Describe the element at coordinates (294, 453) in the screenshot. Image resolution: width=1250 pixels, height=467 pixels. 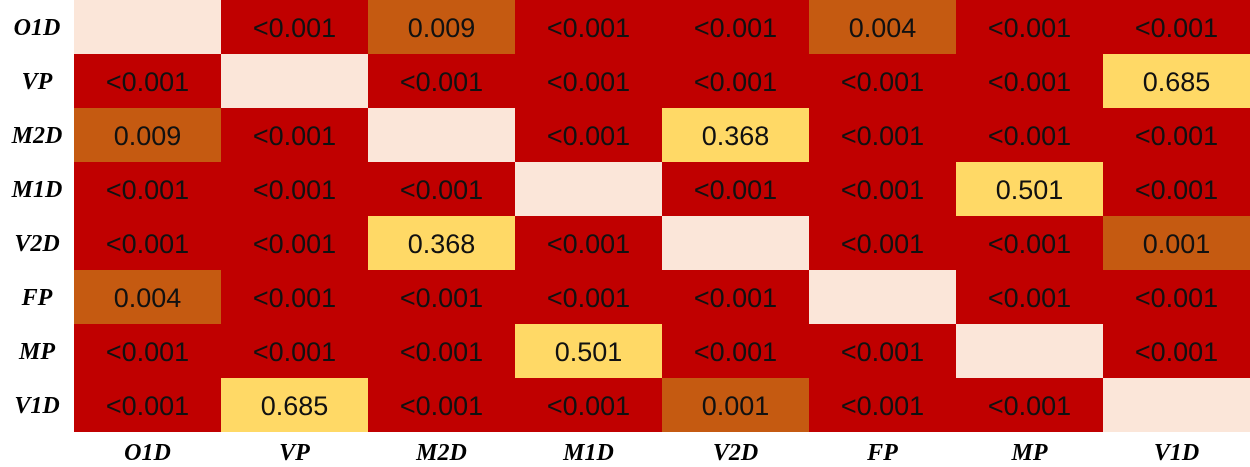
I see `column-label-vp: VP` at that location.